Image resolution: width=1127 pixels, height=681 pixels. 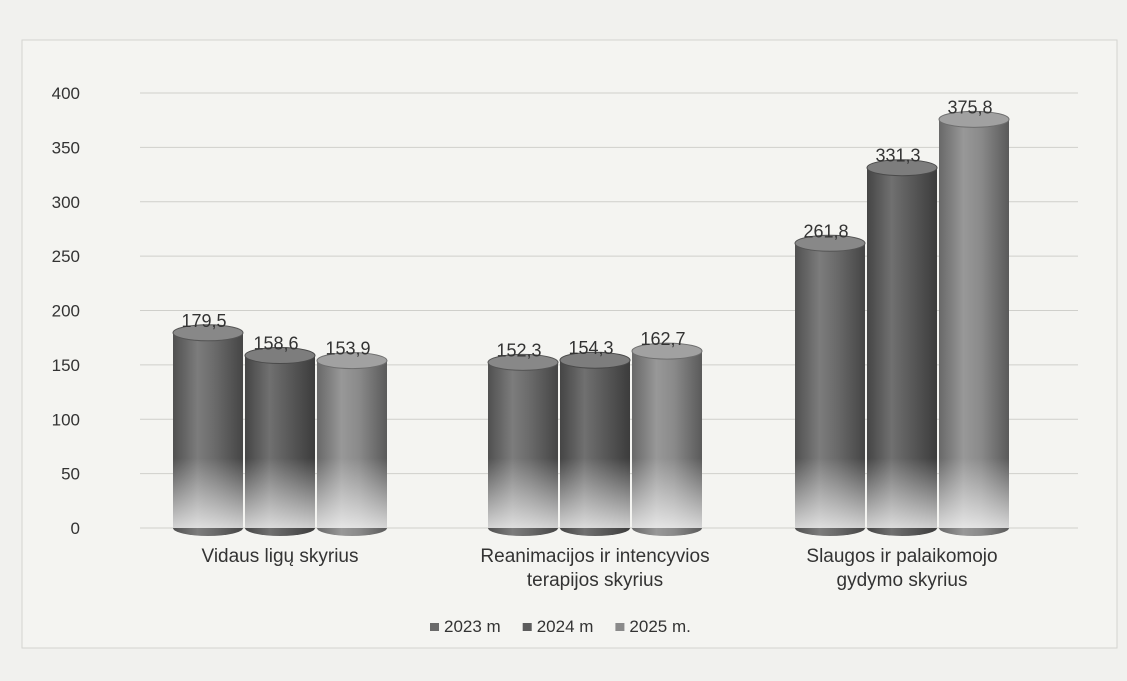 I want to click on data-label: 158,6, so click(x=275, y=344).